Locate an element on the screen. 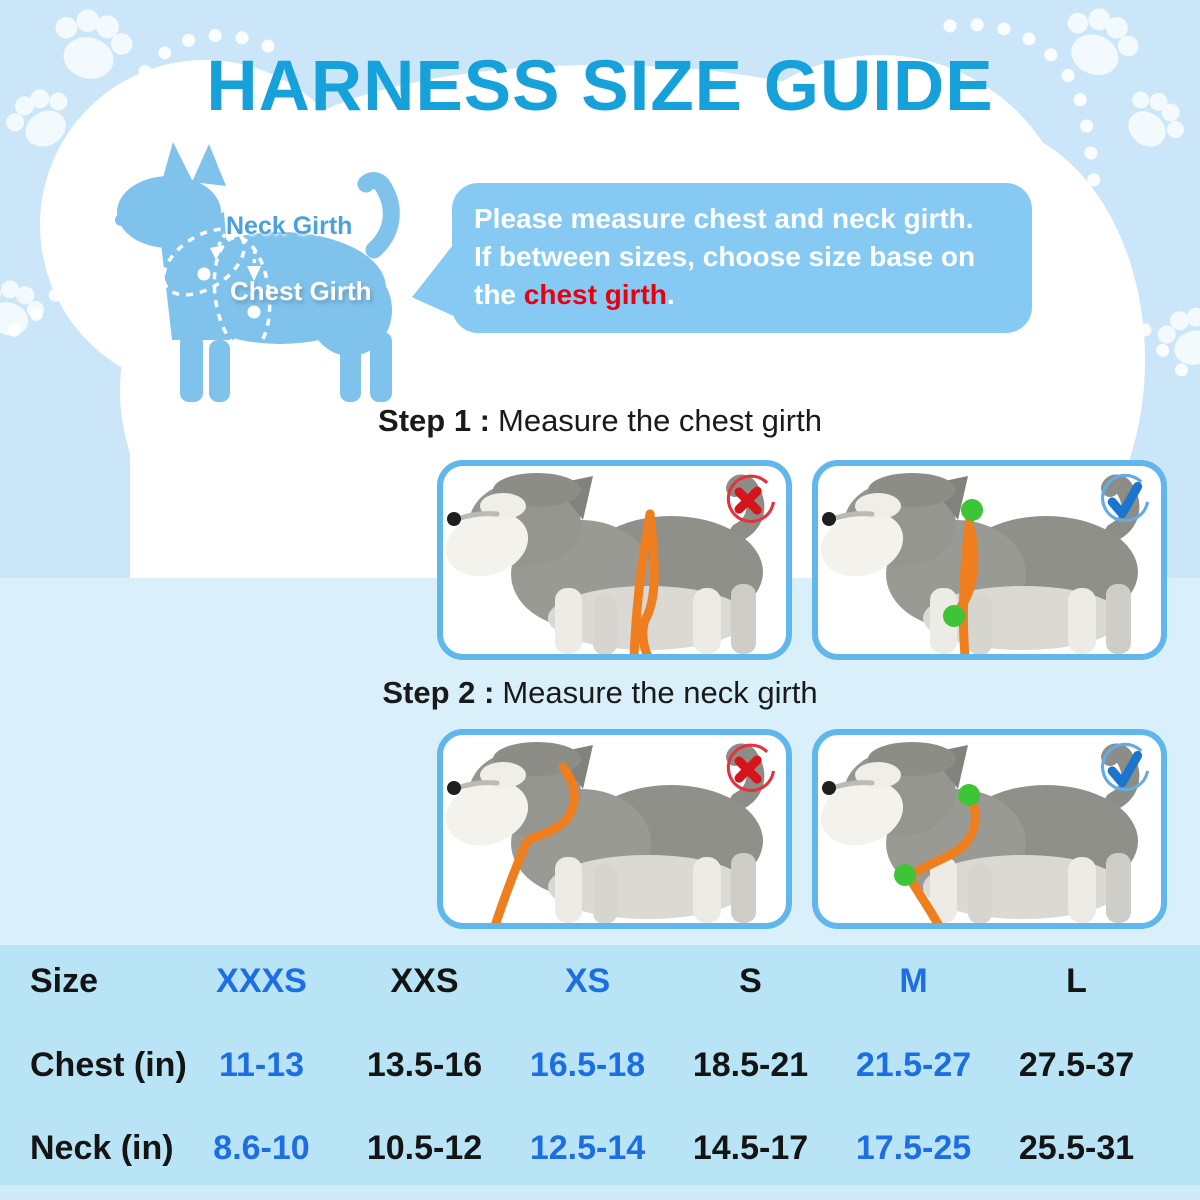 The image size is (1200, 1200). neck-l: 25.5-31 is located at coordinates (1076, 1148).